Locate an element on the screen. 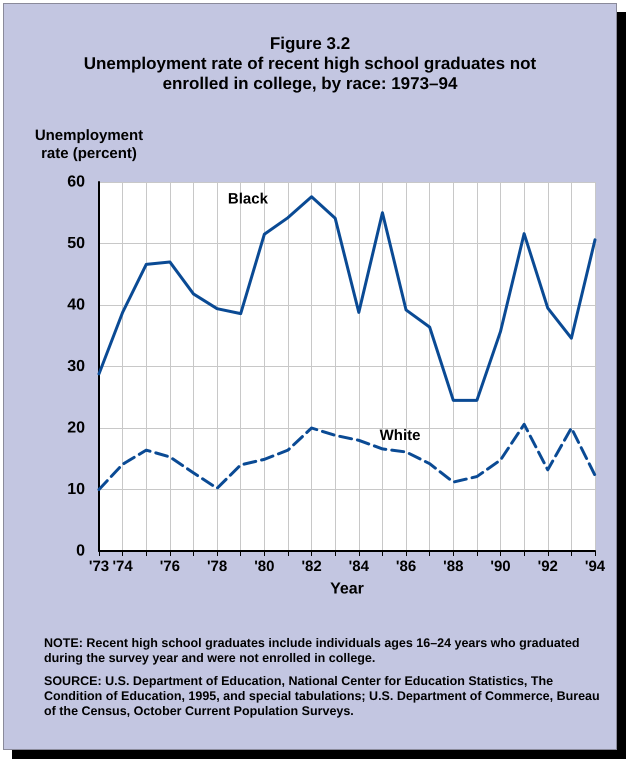  chart-title: Figure 3.2 is located at coordinates (310, 44).